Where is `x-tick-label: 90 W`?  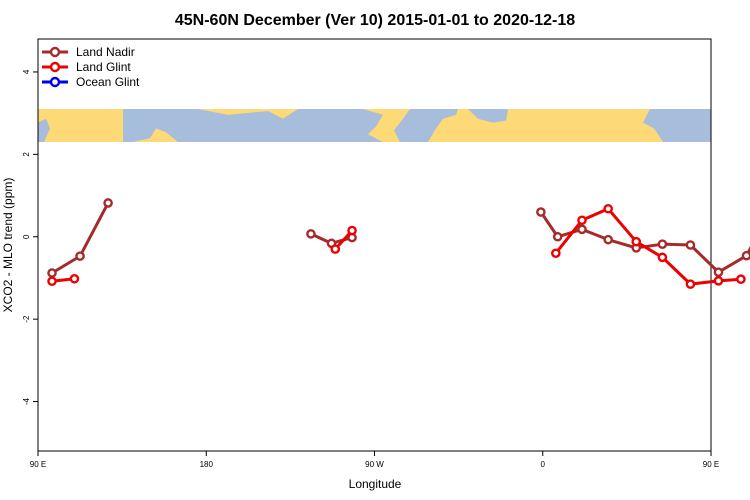
x-tick-label: 90 W is located at coordinates (374, 464).